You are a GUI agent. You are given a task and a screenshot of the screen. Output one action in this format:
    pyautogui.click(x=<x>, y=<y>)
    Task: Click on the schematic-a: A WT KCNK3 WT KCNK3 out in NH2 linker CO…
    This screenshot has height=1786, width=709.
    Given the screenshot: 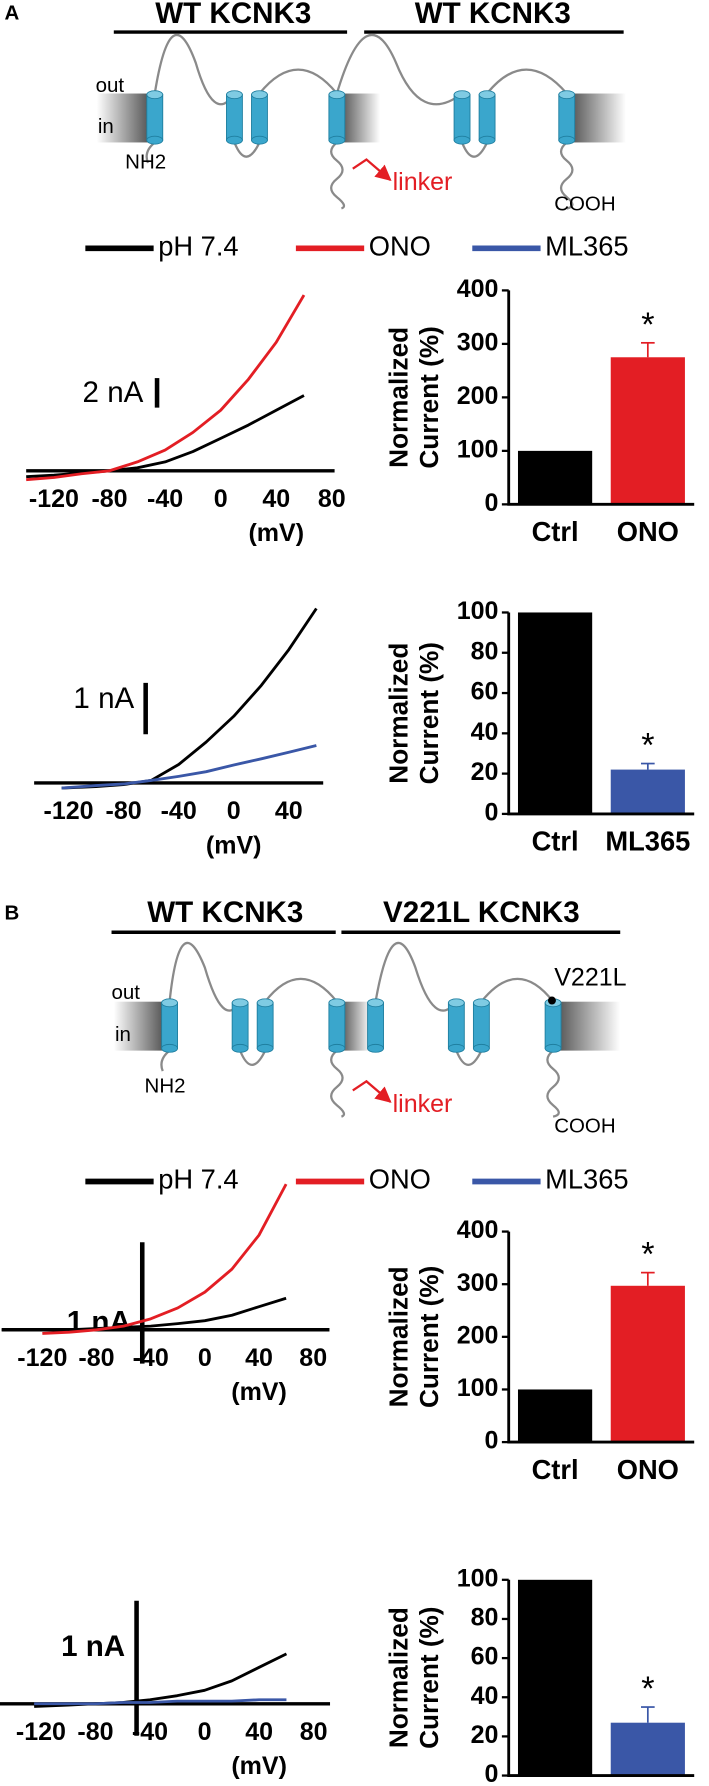 What is the action you would take?
    pyautogui.click(x=315, y=107)
    